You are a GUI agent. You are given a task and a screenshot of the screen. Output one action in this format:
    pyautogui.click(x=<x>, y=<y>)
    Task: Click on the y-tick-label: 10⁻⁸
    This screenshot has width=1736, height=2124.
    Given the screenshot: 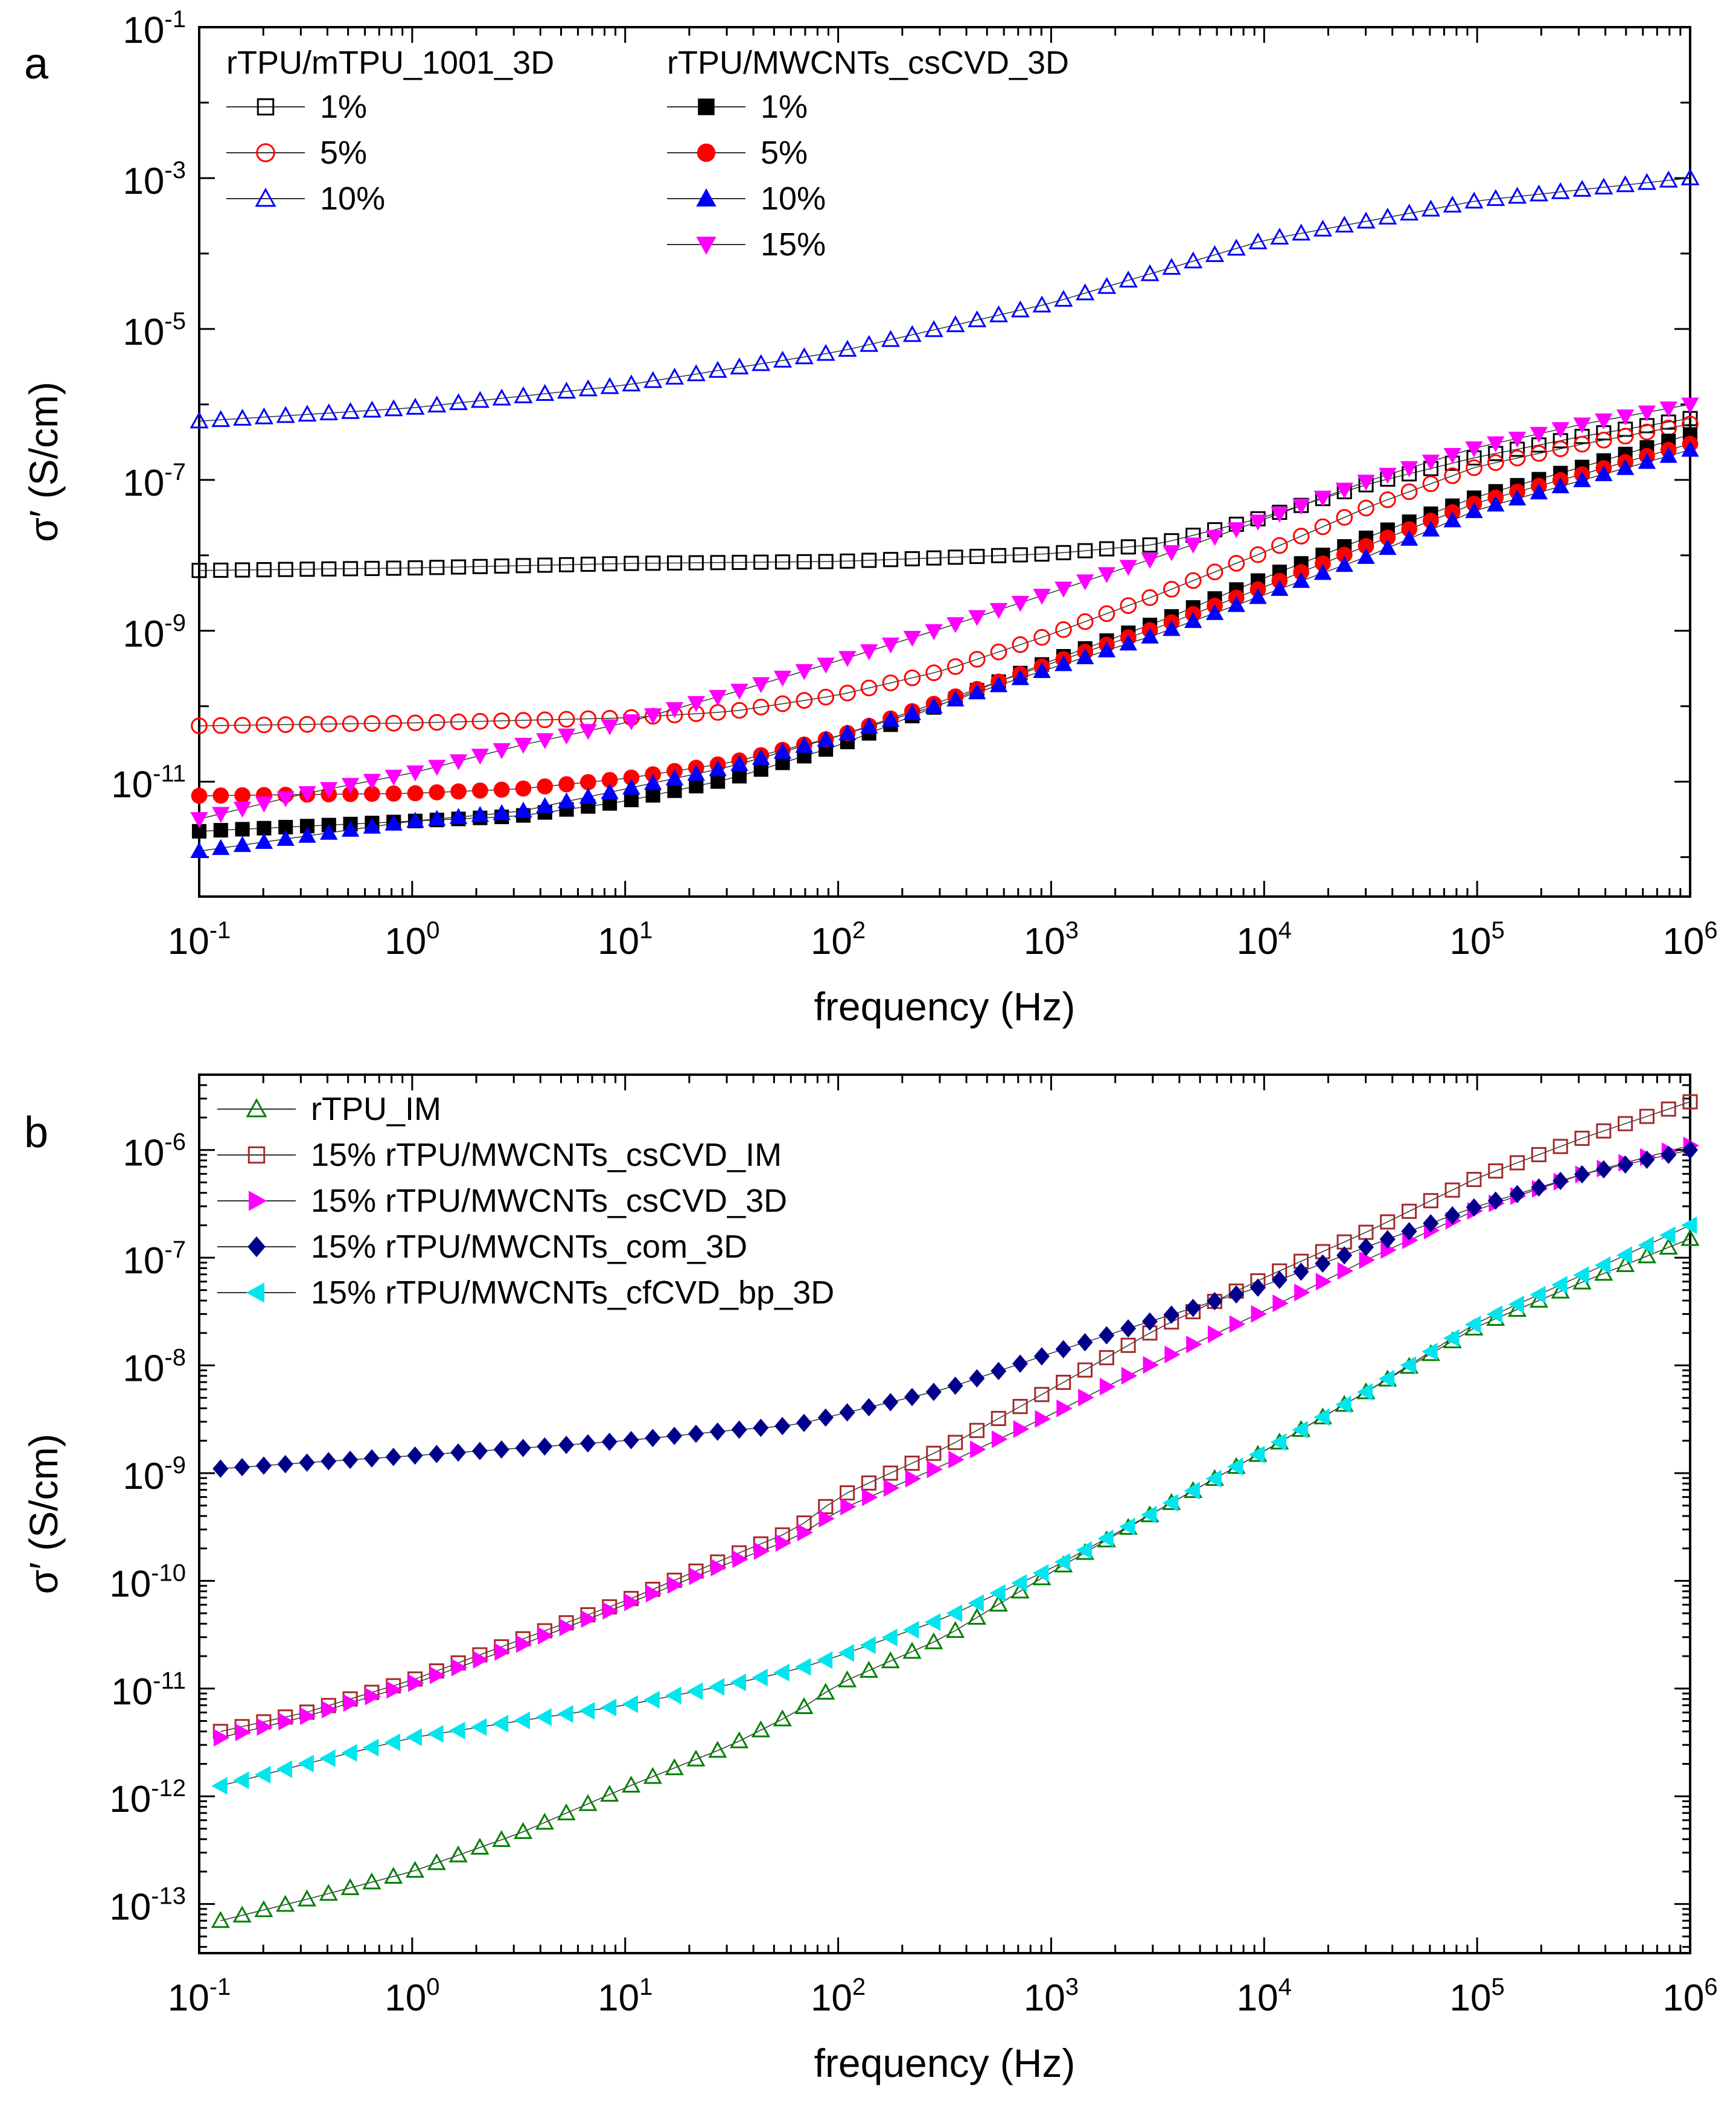 What is the action you would take?
    pyautogui.click(x=154, y=1367)
    